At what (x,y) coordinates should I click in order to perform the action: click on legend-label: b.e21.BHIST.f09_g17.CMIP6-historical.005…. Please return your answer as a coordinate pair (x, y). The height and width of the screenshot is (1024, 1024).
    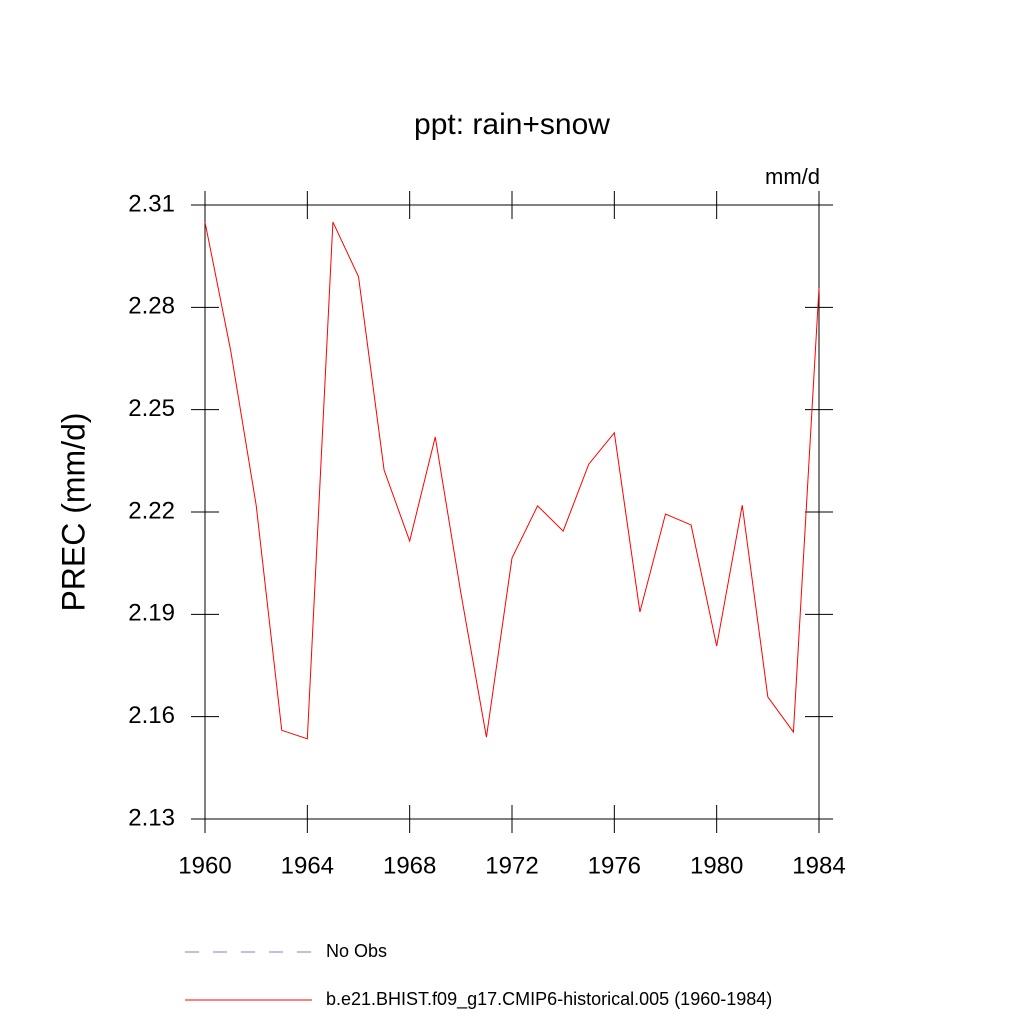
    Looking at the image, I should click on (549, 999).